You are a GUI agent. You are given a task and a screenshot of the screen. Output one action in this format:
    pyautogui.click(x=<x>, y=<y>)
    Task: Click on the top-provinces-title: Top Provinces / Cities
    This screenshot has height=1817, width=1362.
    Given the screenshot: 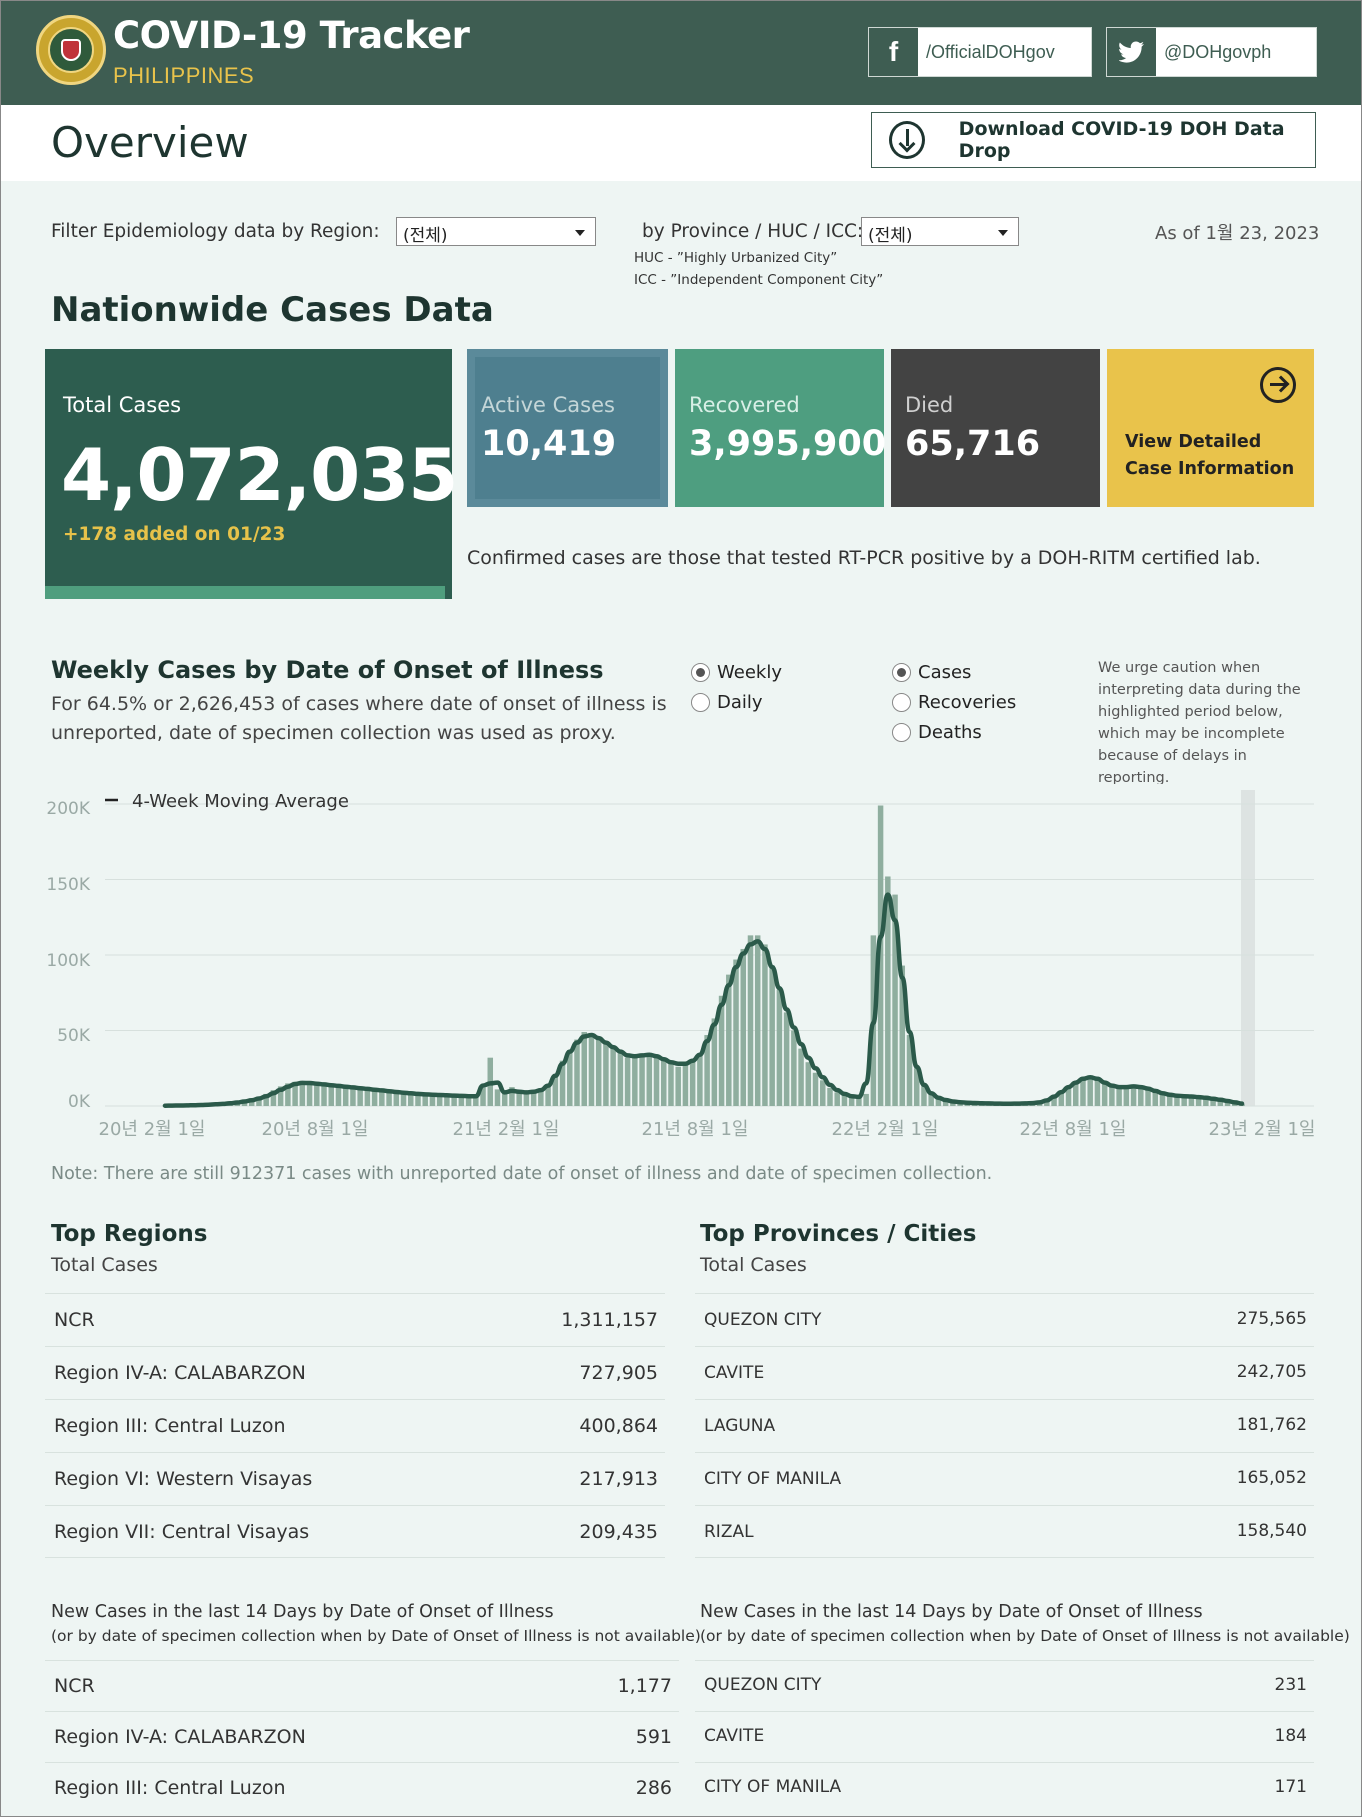 What is the action you would take?
    pyautogui.click(x=838, y=1234)
    